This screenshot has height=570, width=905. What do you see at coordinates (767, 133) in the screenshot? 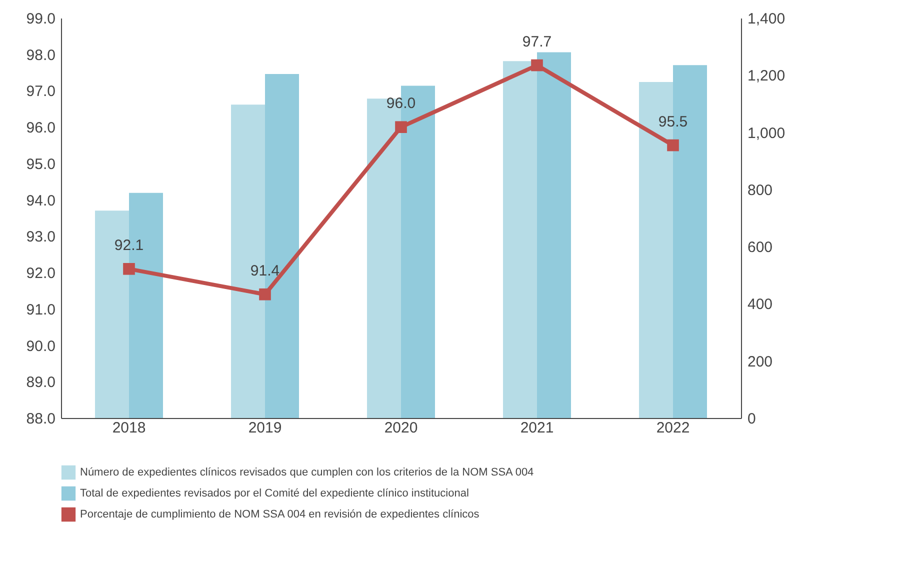
I see `y2-tick-label: 1,000` at bounding box center [767, 133].